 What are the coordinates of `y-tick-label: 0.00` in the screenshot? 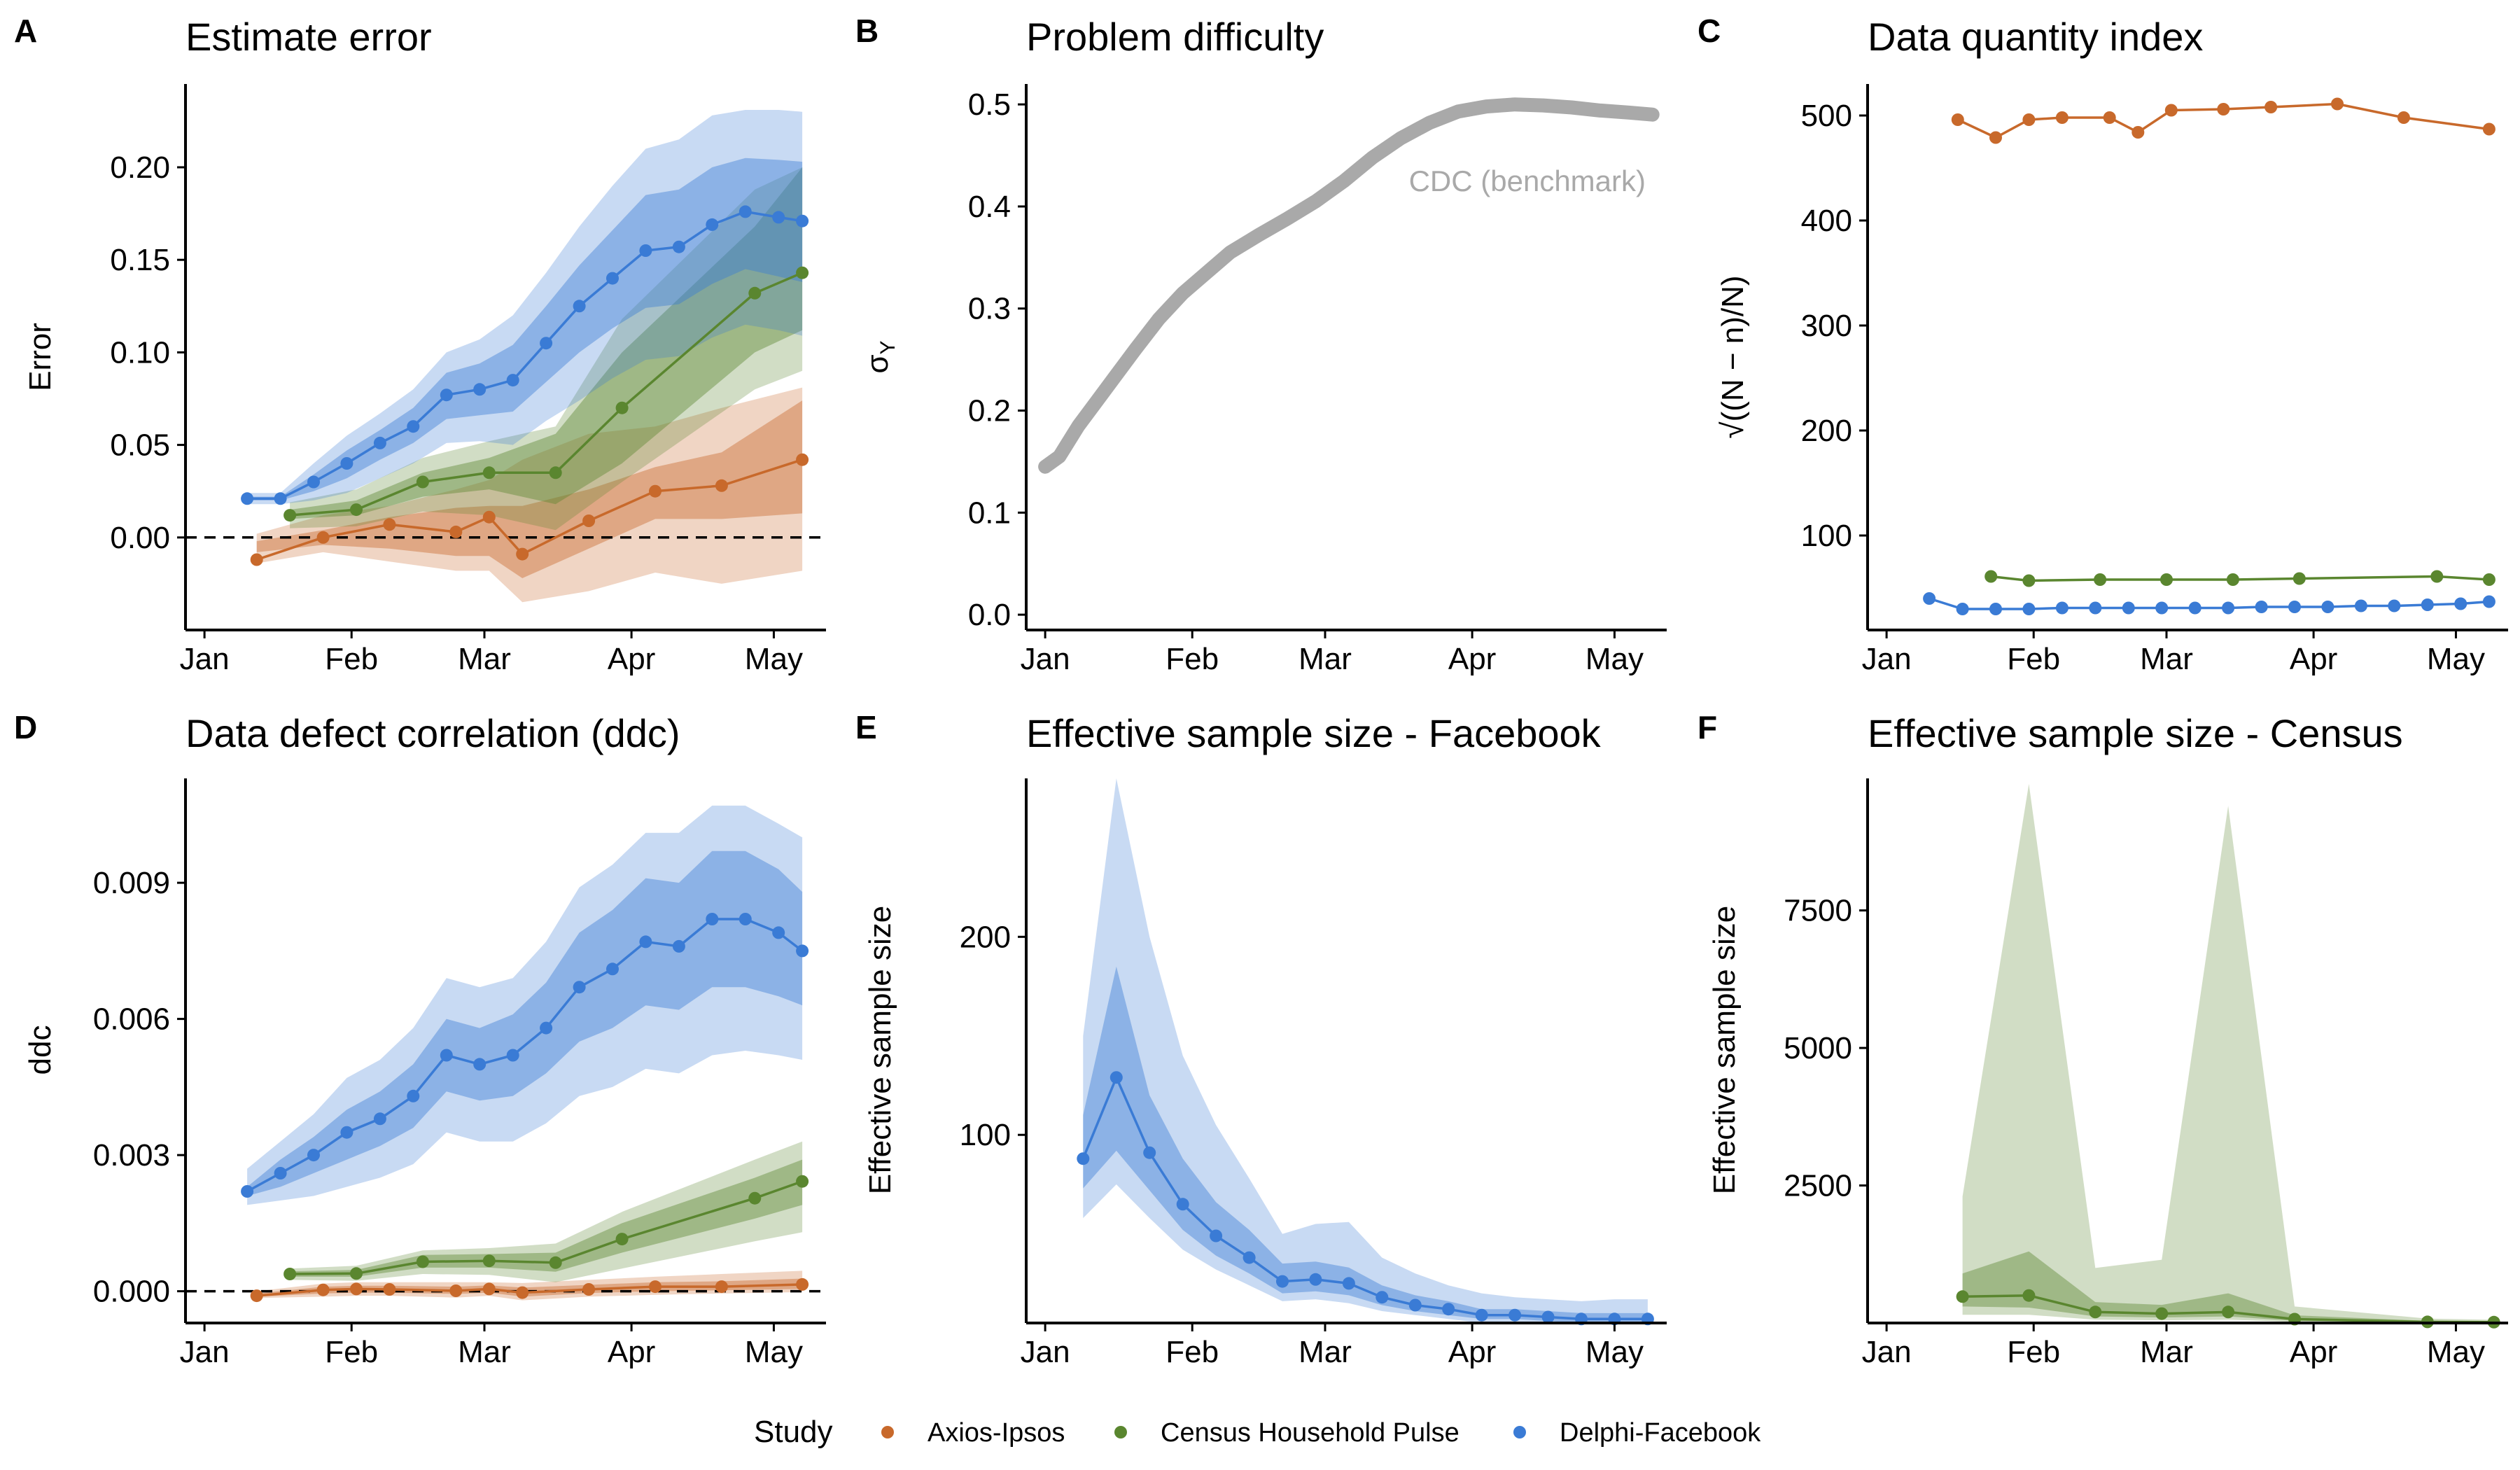 It's located at (140, 538).